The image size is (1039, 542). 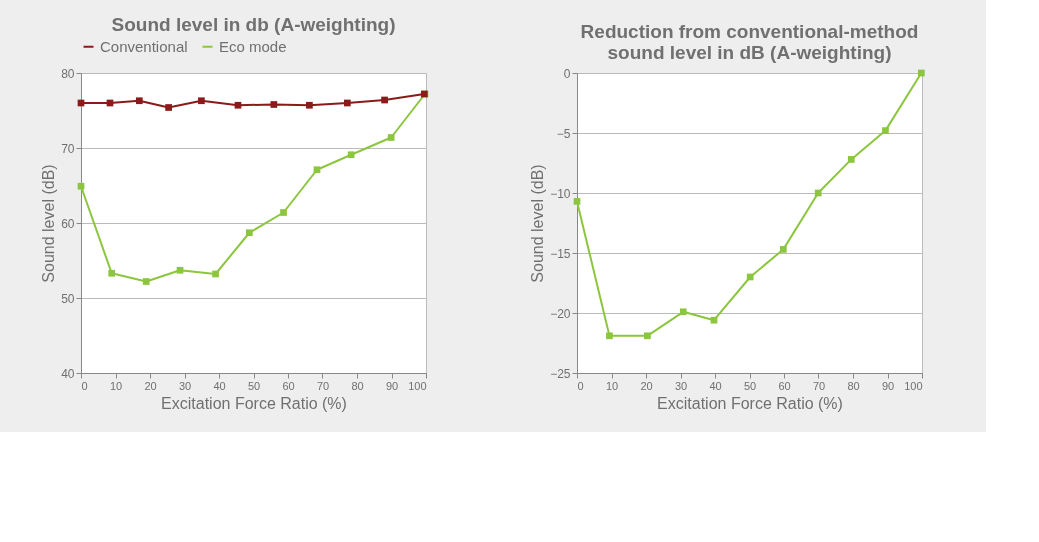 I want to click on y-tick-label: 50, so click(x=68, y=298).